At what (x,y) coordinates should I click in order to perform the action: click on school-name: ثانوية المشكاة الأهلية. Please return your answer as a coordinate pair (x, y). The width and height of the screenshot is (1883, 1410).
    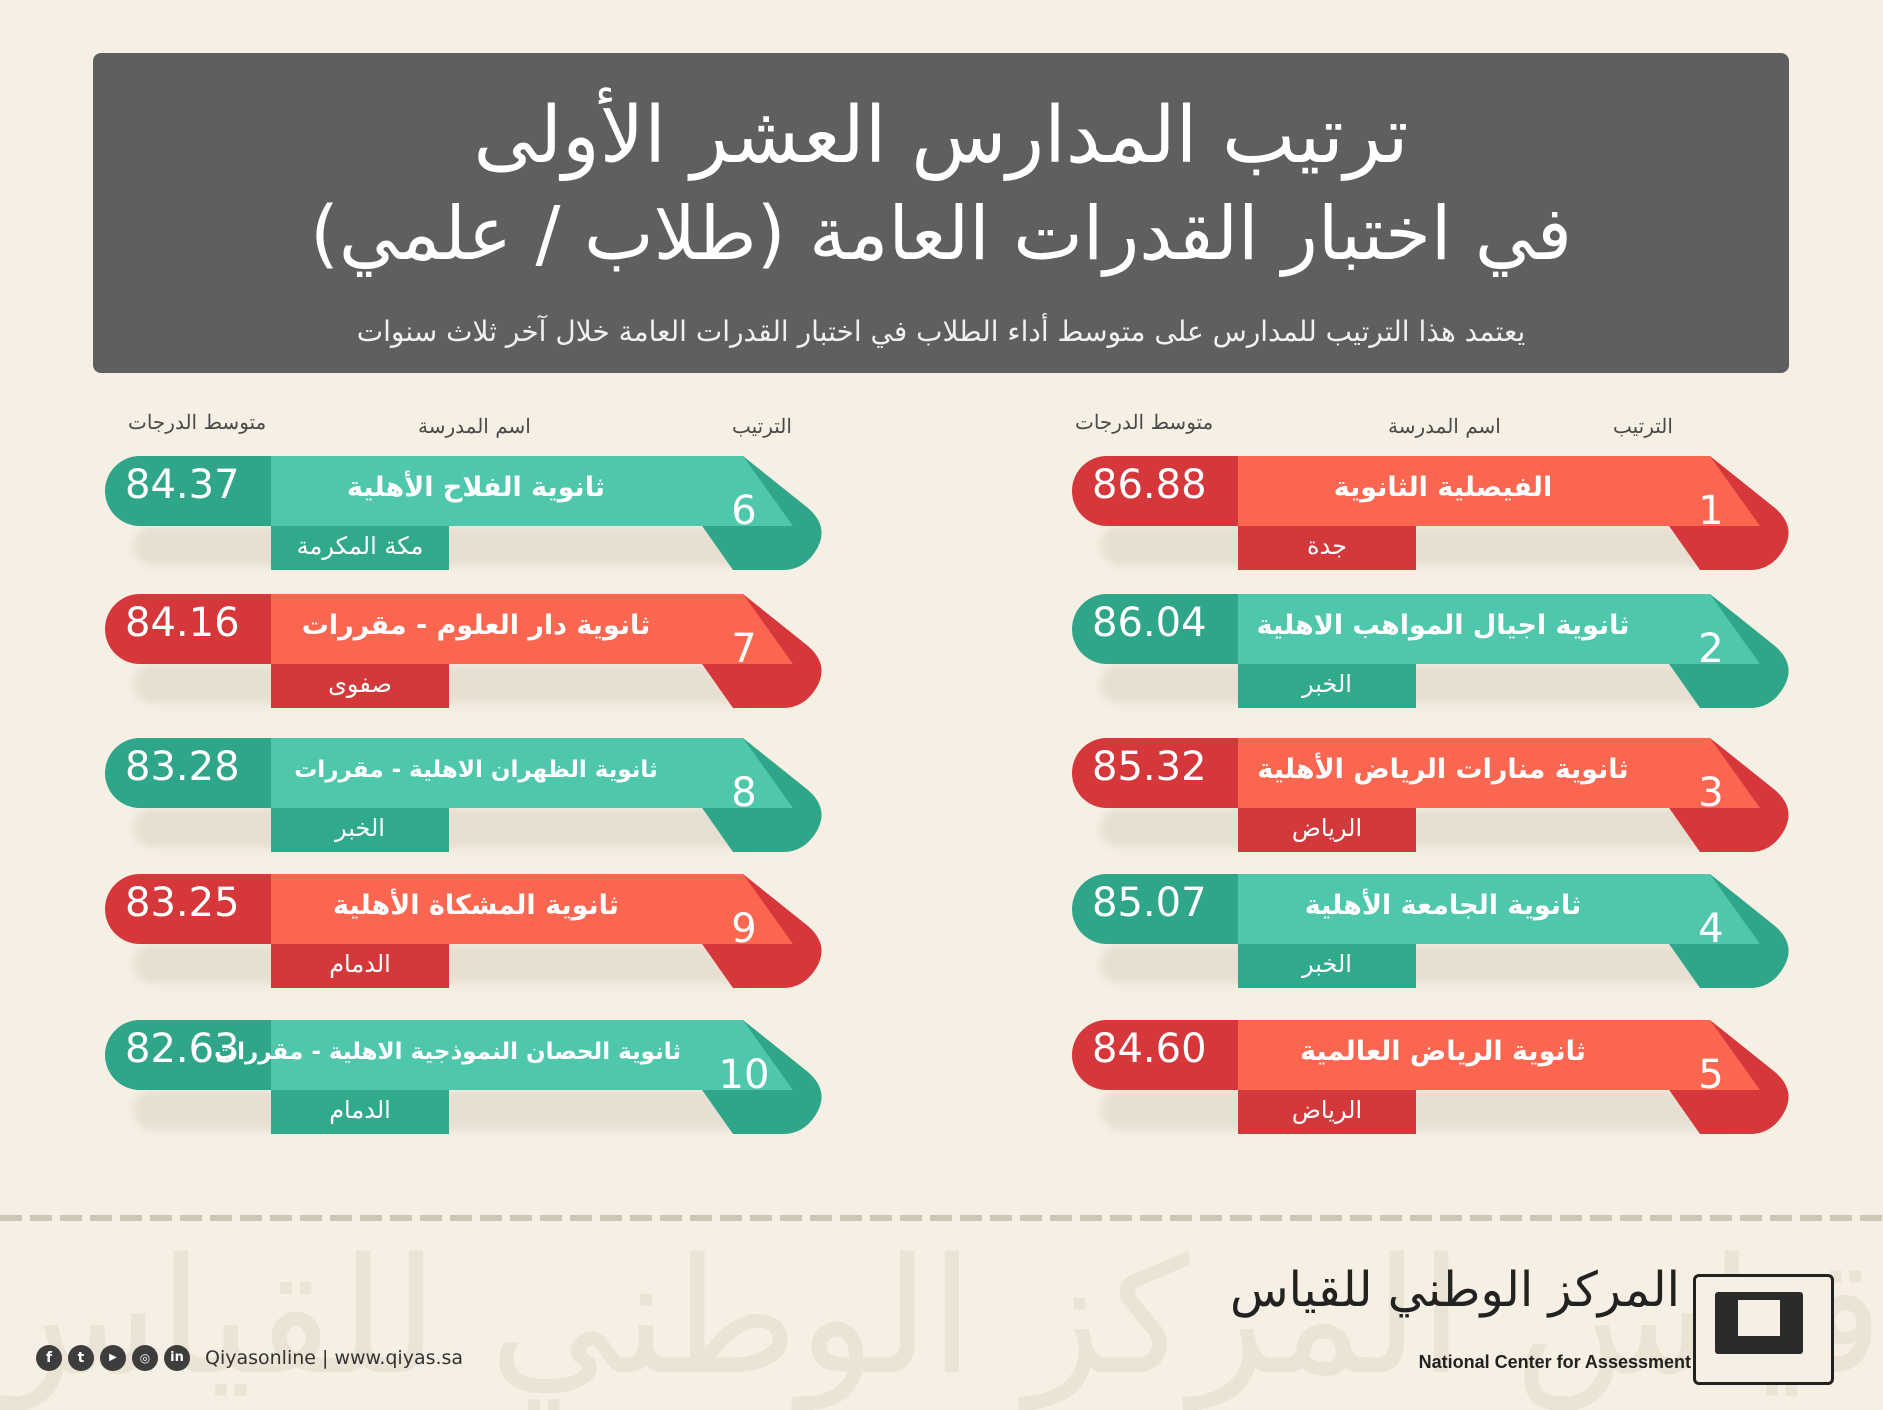
    Looking at the image, I should click on (476, 905).